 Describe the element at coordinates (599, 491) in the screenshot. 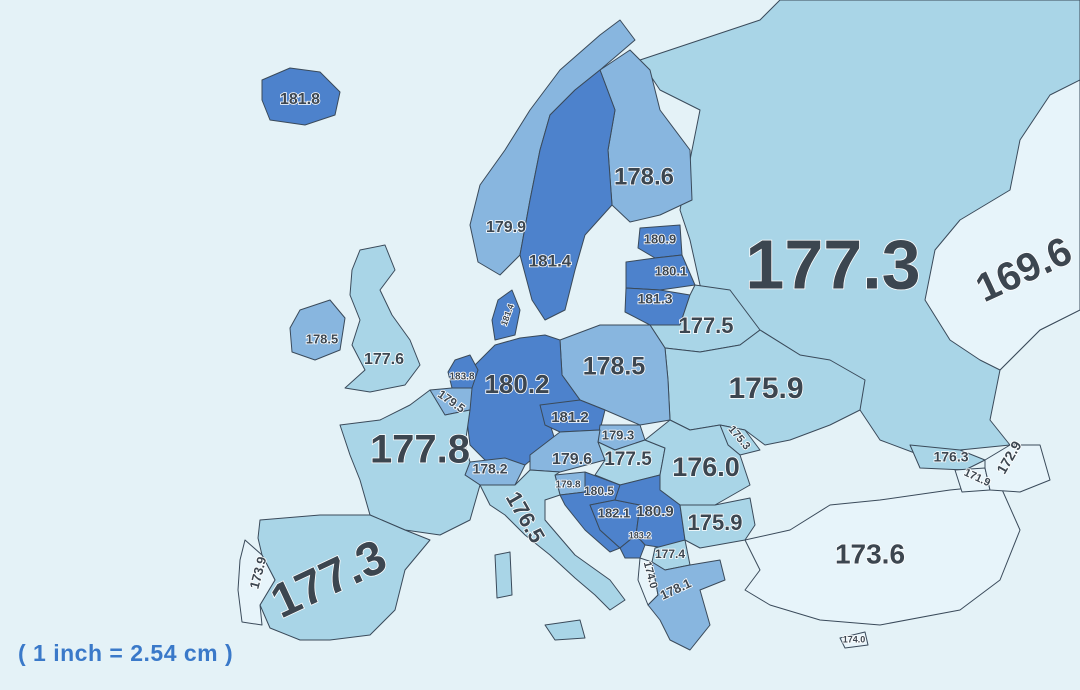

I see `value-label-croatia: 180.5` at that location.